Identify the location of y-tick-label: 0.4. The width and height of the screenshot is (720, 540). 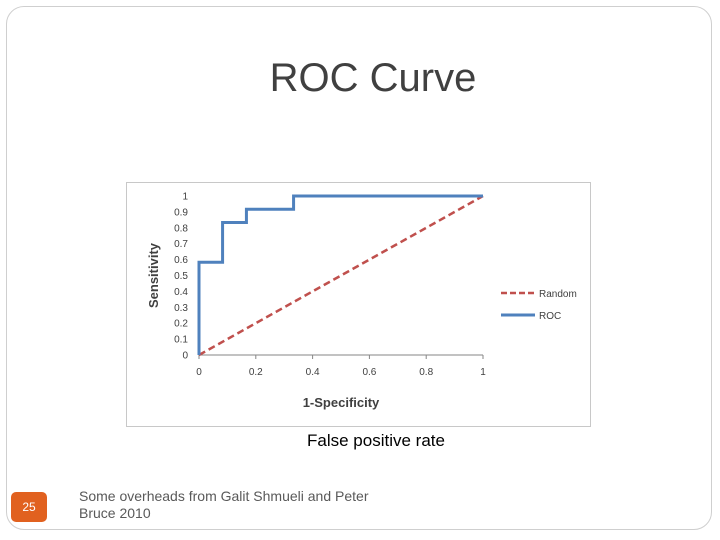
(181, 292).